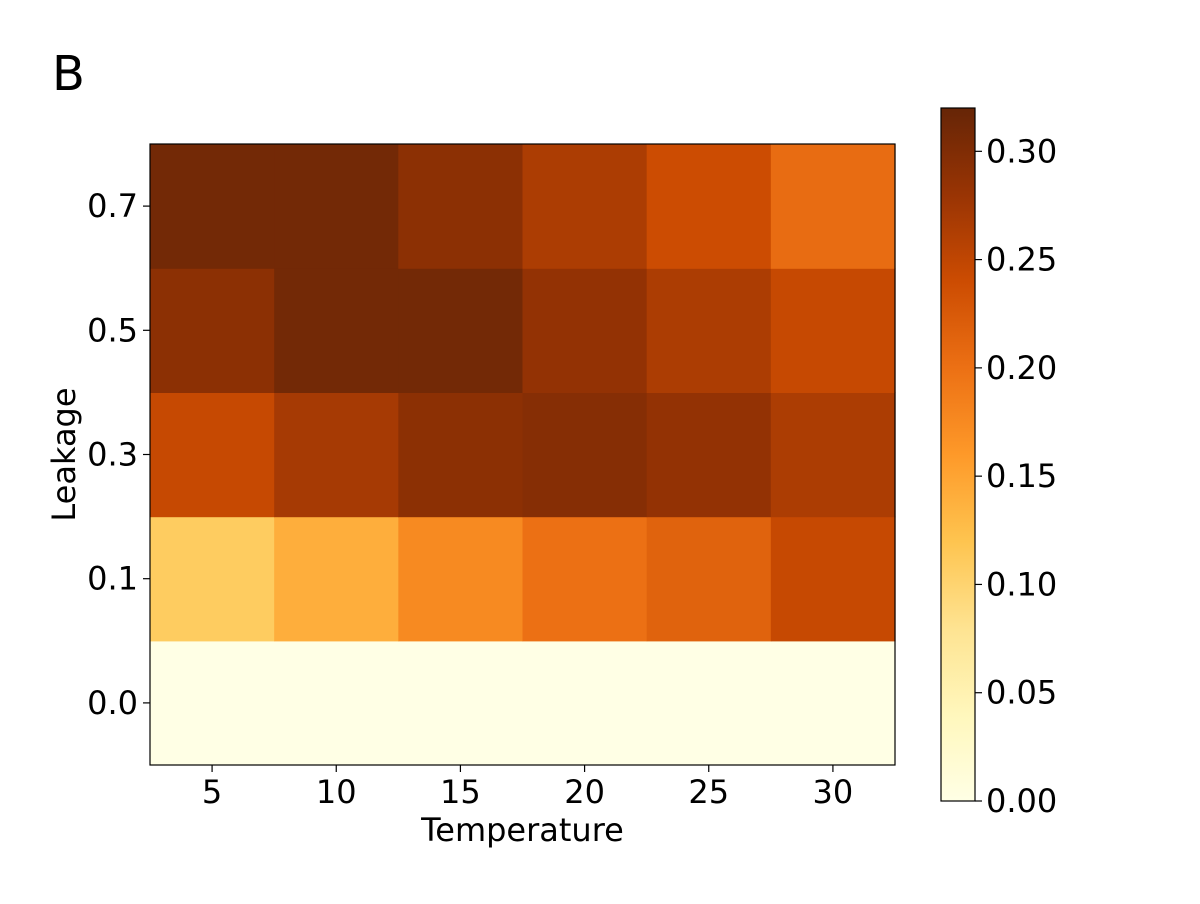  What do you see at coordinates (212, 792) in the screenshot?
I see `x-tick-label: 5` at bounding box center [212, 792].